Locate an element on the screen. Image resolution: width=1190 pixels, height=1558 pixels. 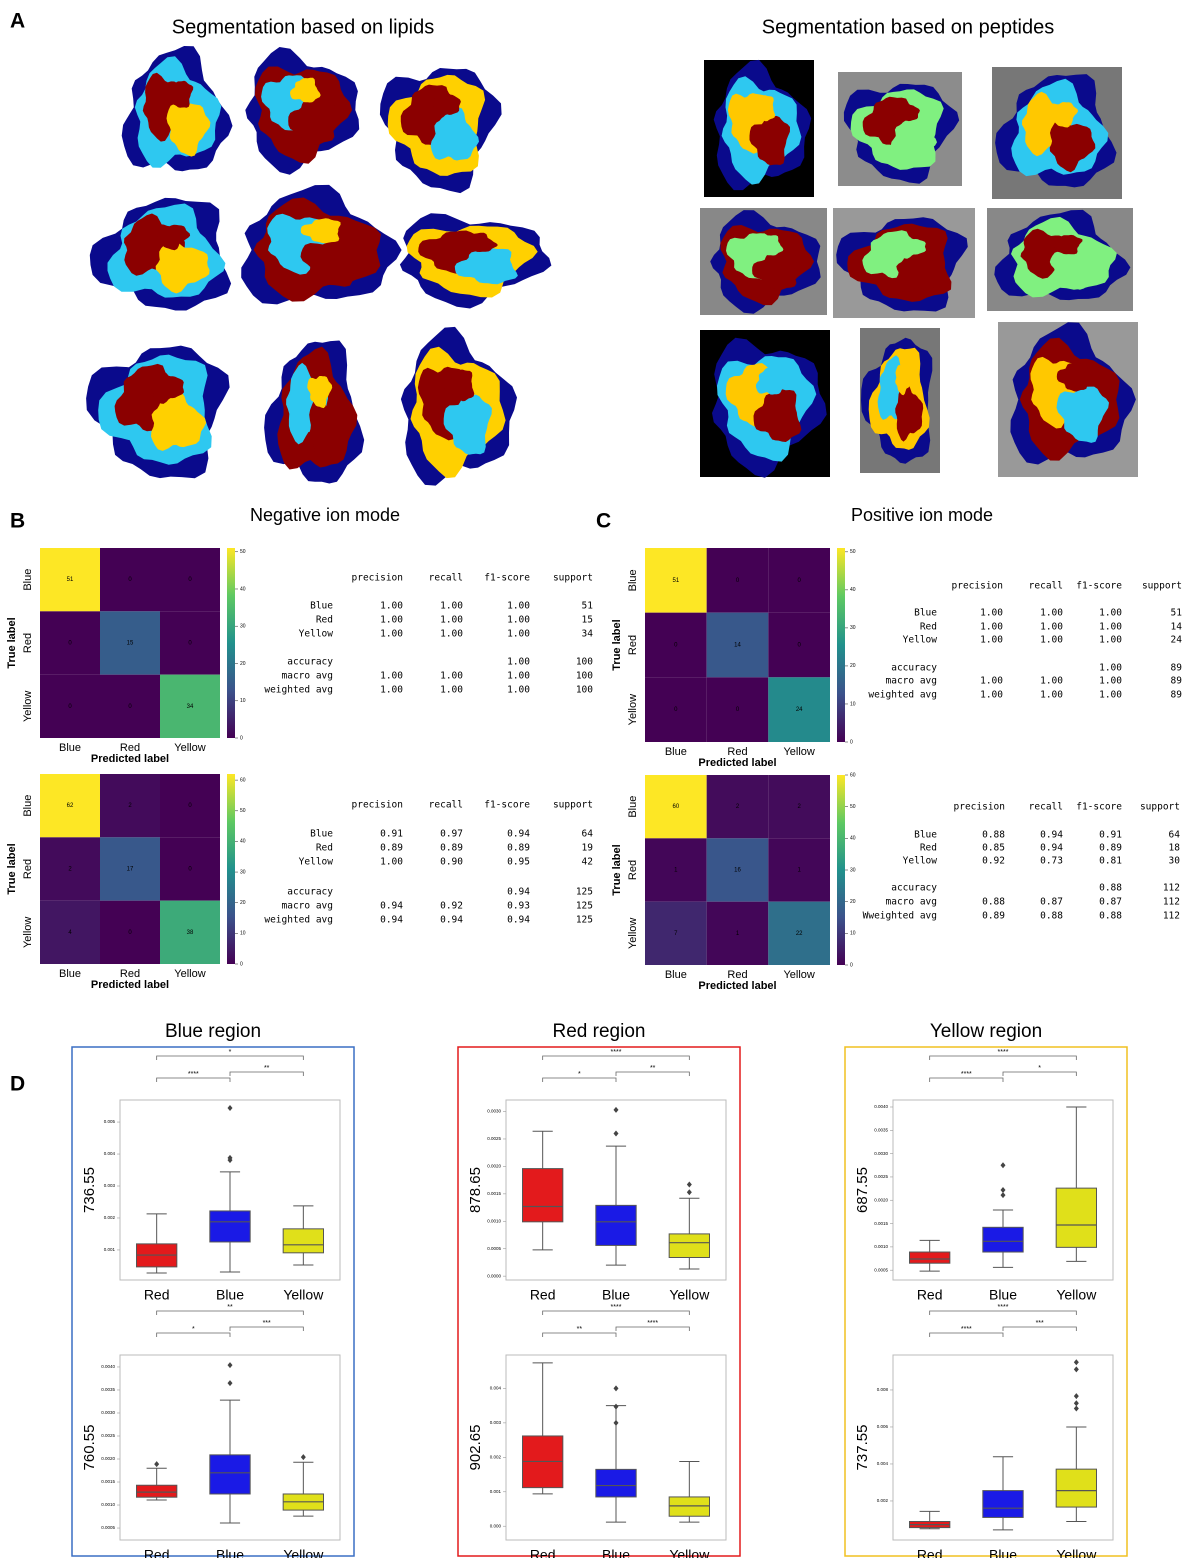
y-tick-label: 0.000 is located at coordinates (496, 1525).